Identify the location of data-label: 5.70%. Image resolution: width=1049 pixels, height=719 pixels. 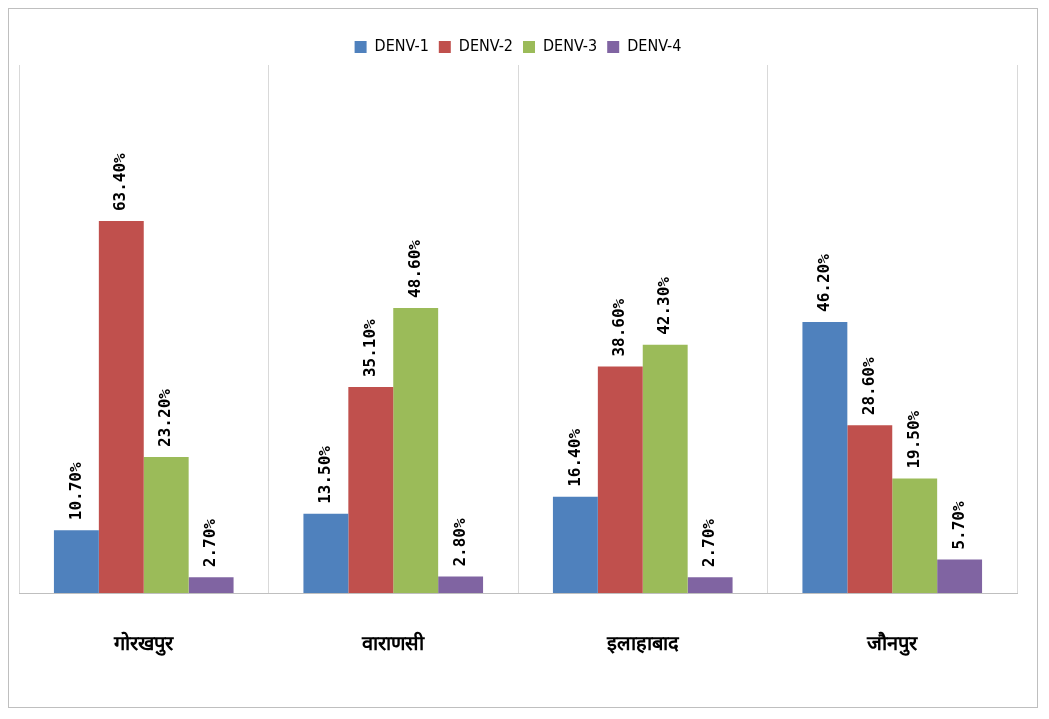
(958, 525).